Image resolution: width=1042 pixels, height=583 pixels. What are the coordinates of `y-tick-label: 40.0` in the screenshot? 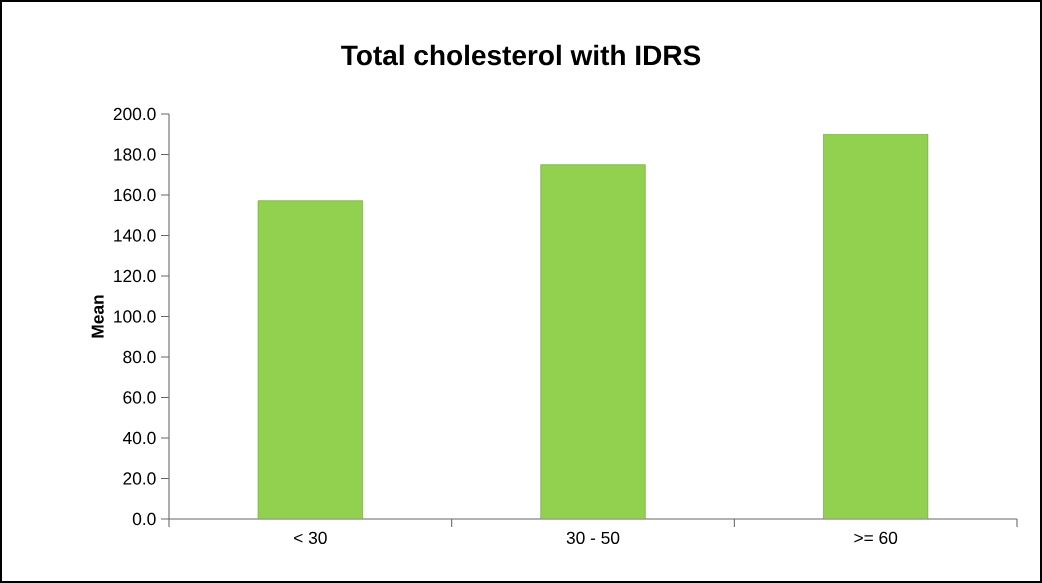 It's located at (139, 438).